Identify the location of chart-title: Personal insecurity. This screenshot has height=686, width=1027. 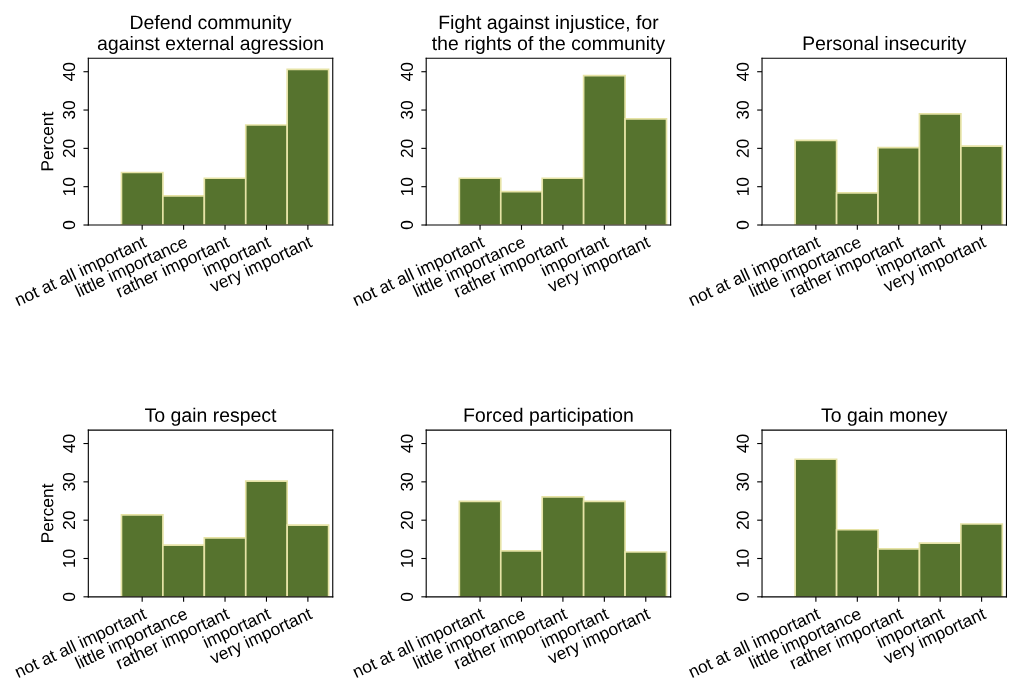
(885, 45).